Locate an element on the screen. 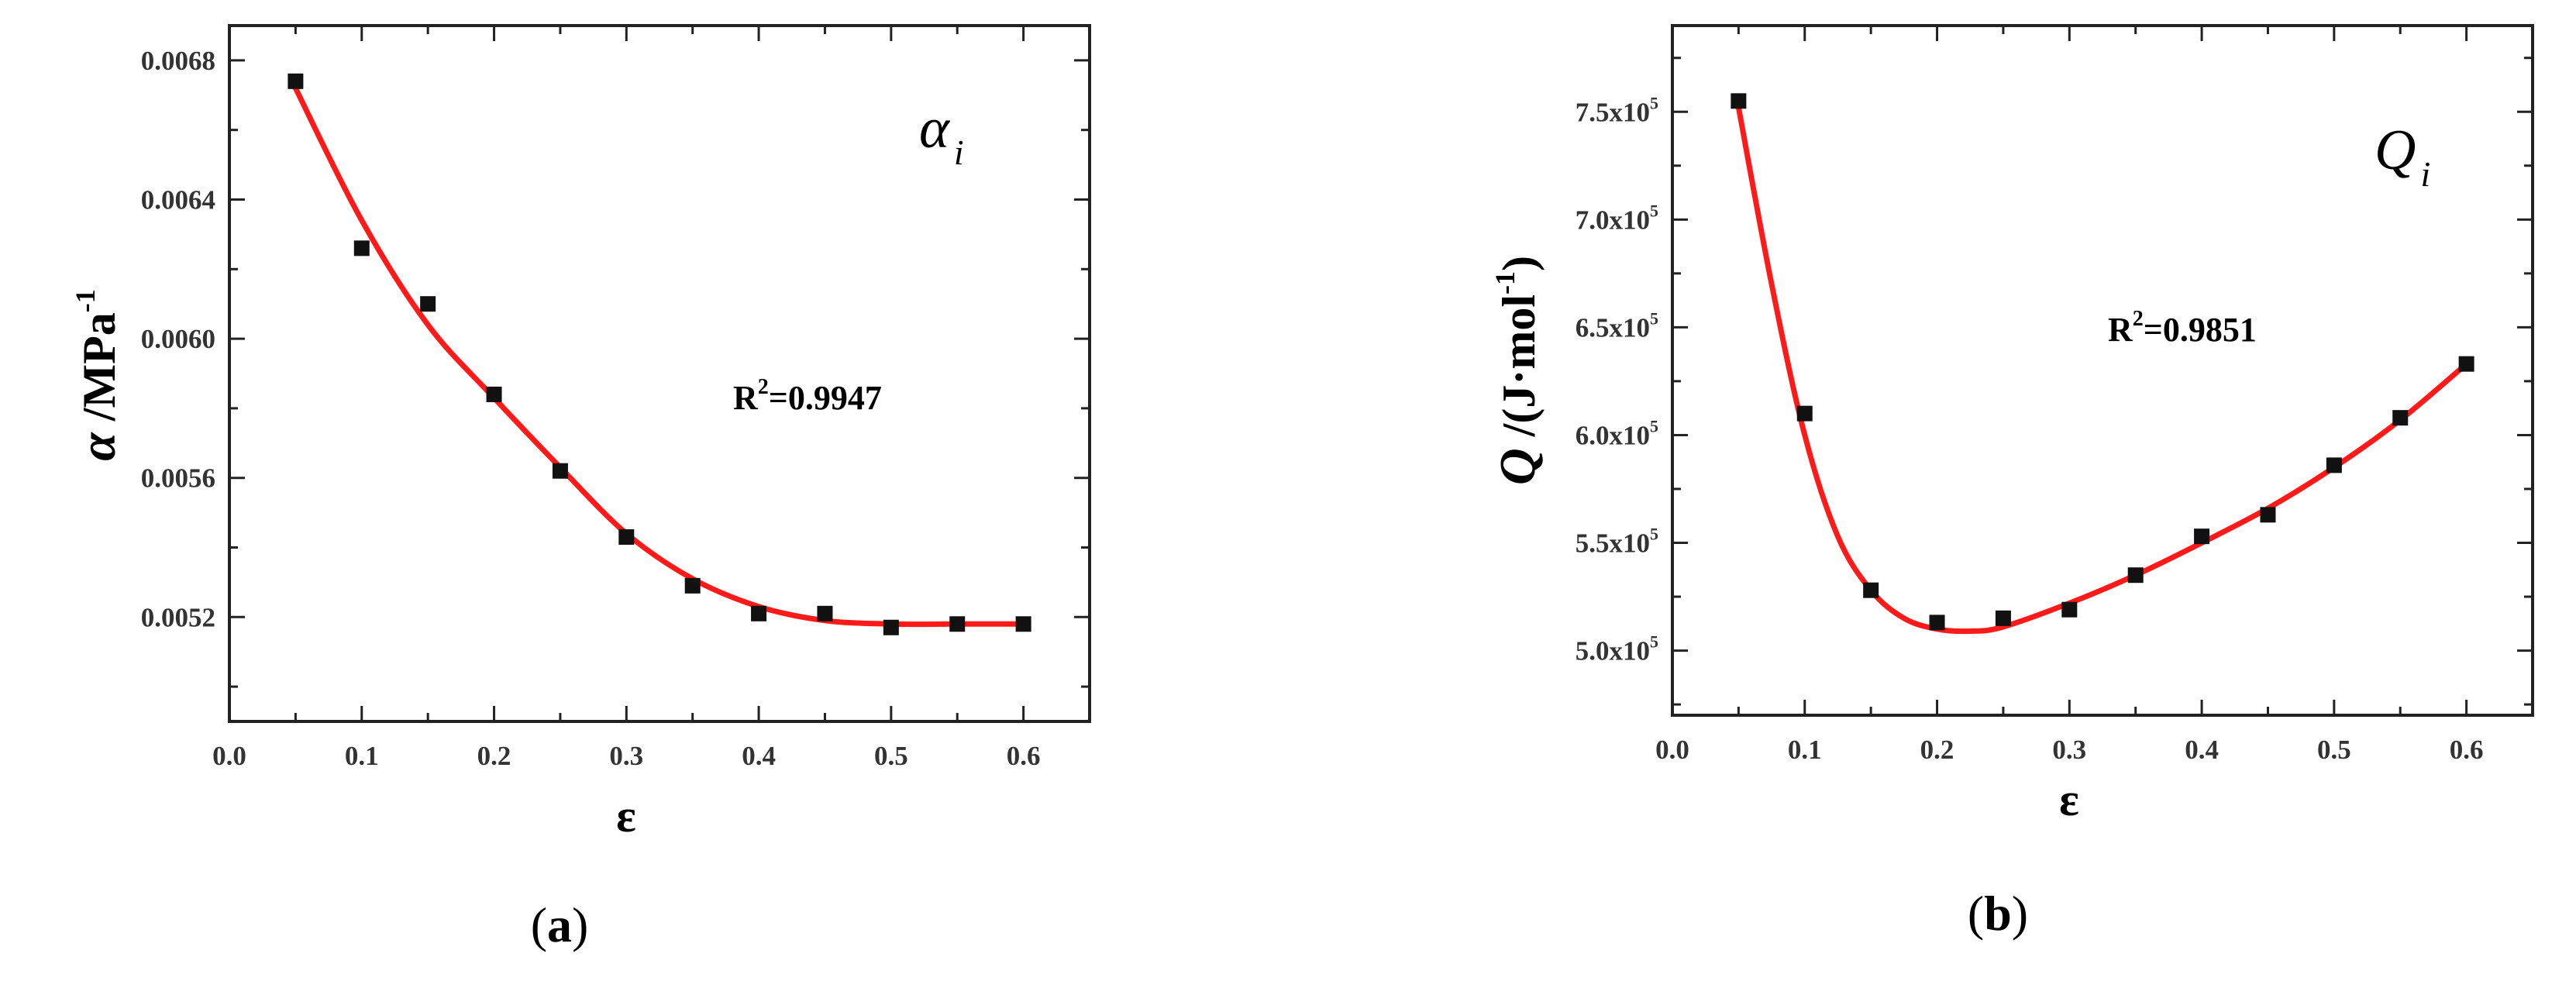 This screenshot has height=988, width=2576. x-tick-label-b: 0.1 is located at coordinates (1805, 750).